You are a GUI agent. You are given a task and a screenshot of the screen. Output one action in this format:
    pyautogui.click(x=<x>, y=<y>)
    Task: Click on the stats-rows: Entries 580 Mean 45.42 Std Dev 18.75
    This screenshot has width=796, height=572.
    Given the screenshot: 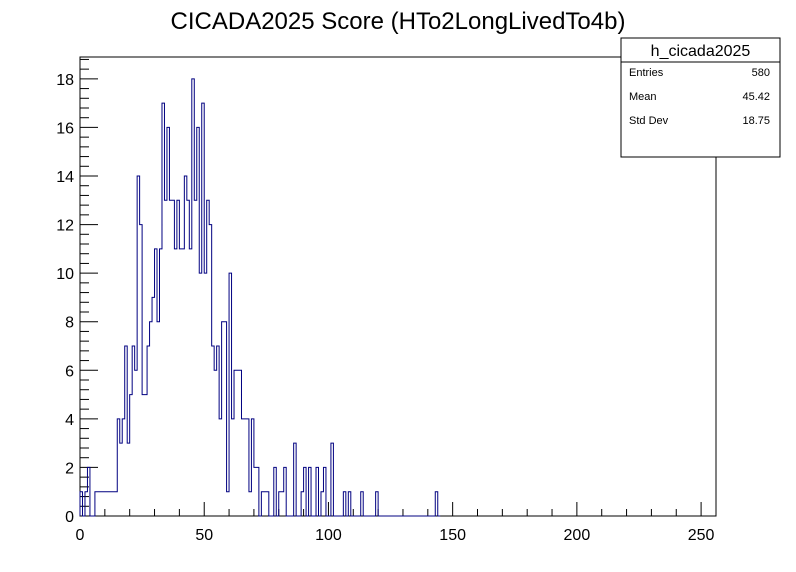 What is the action you would take?
    pyautogui.click(x=699, y=97)
    